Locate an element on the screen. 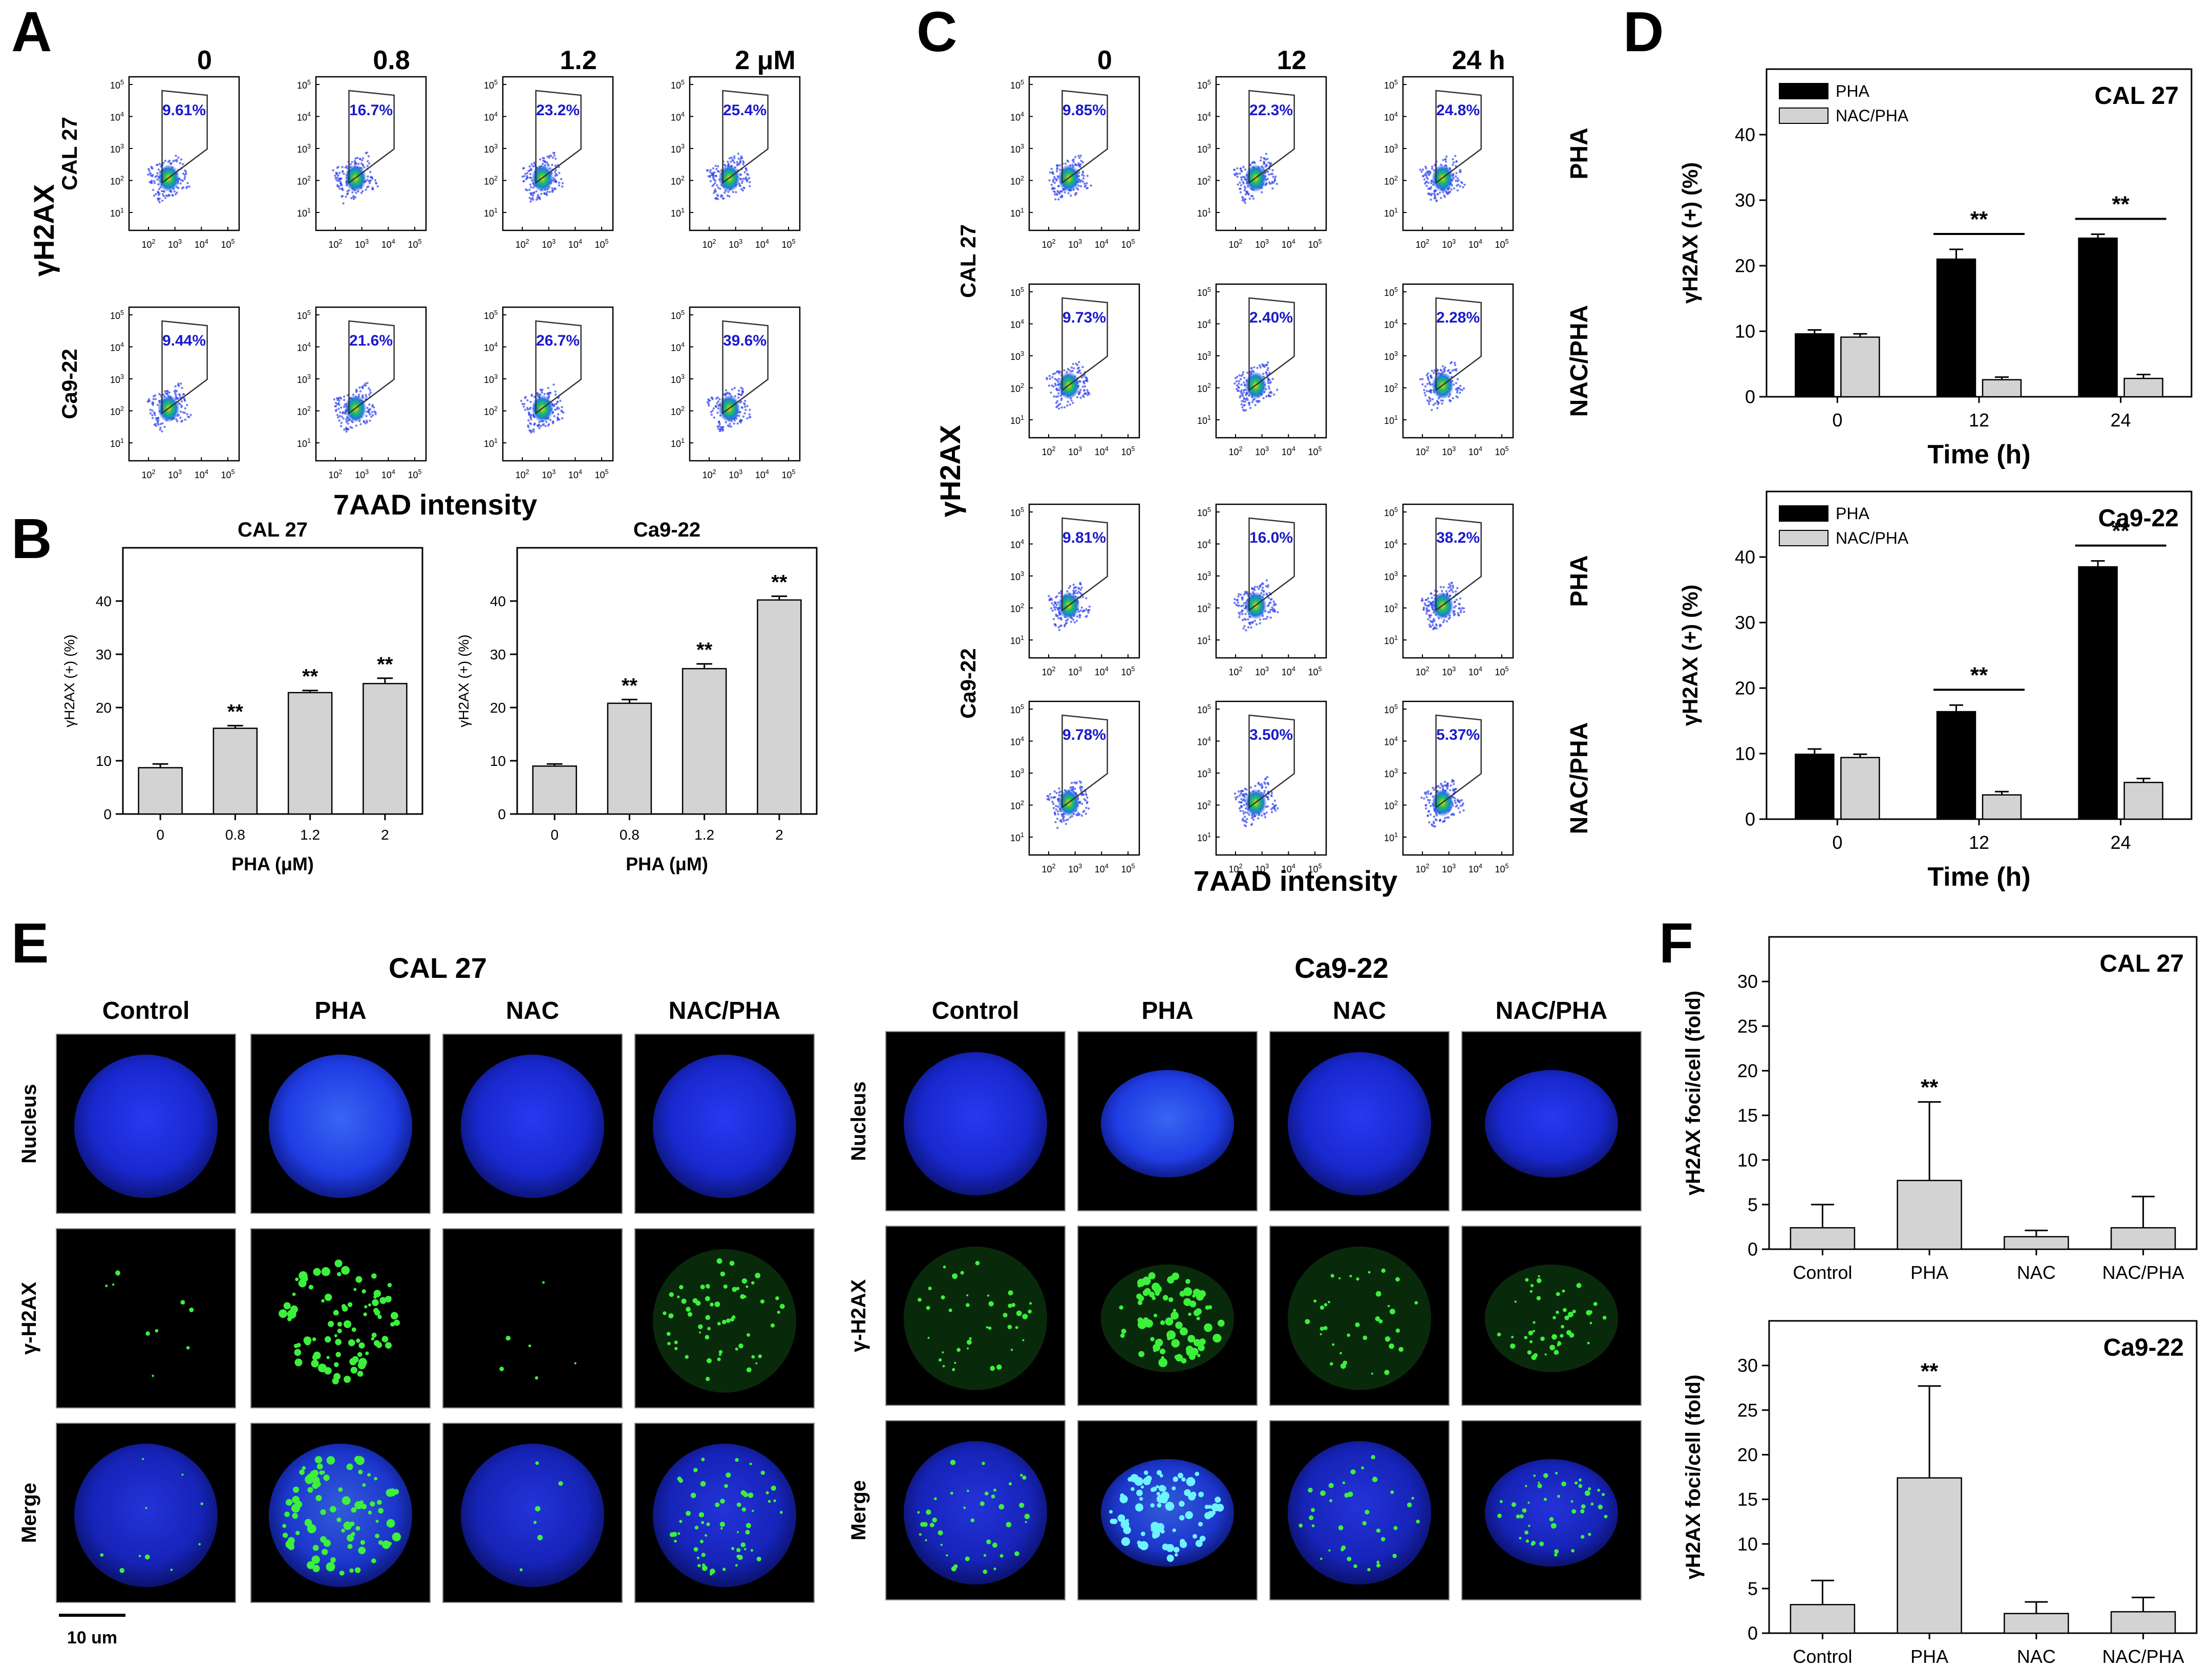 The height and width of the screenshot is (1669, 2212). panel-c-plot-y-tick: 10¹ is located at coordinates (1391, 213).